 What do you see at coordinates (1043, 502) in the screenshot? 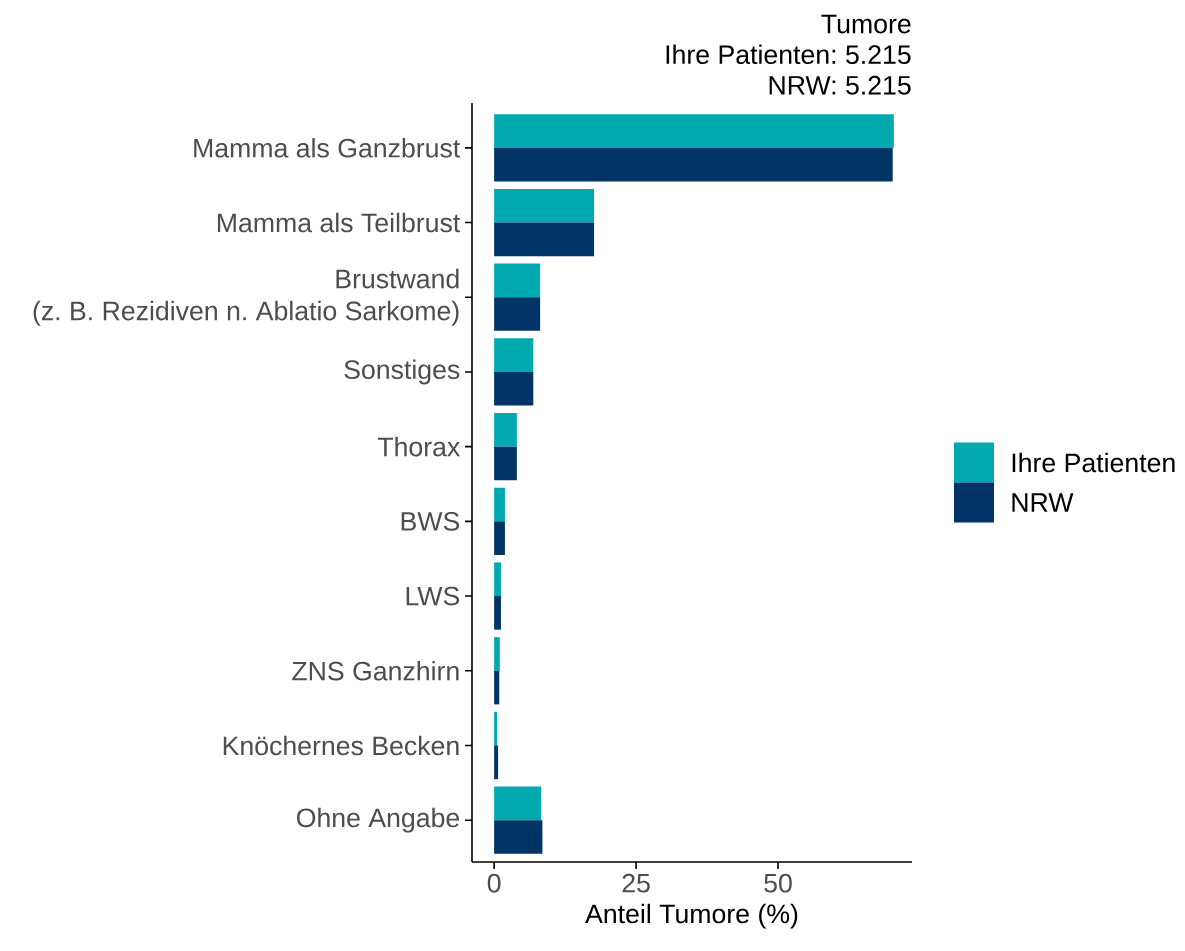
I see `legend-label: NRW` at bounding box center [1043, 502].